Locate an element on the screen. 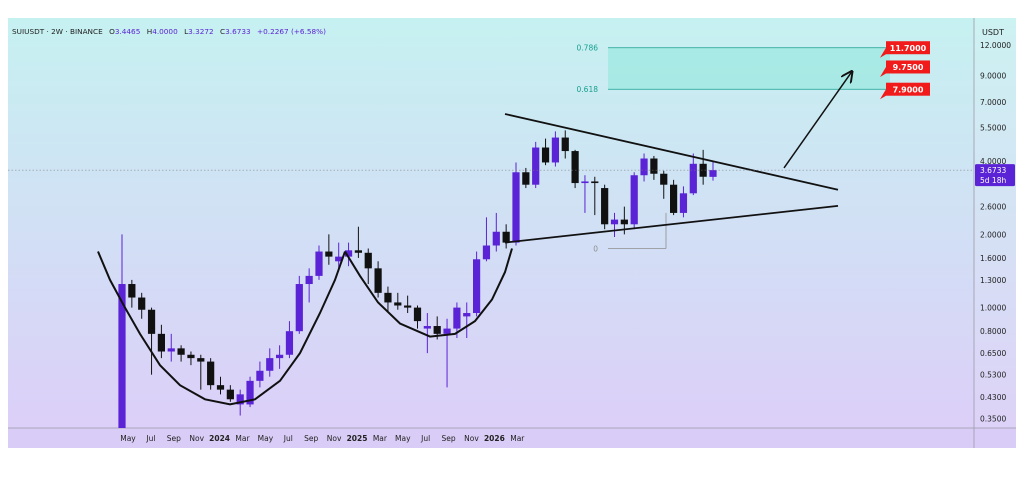  current-price-text: 3.6733 is located at coordinates (993, 170).